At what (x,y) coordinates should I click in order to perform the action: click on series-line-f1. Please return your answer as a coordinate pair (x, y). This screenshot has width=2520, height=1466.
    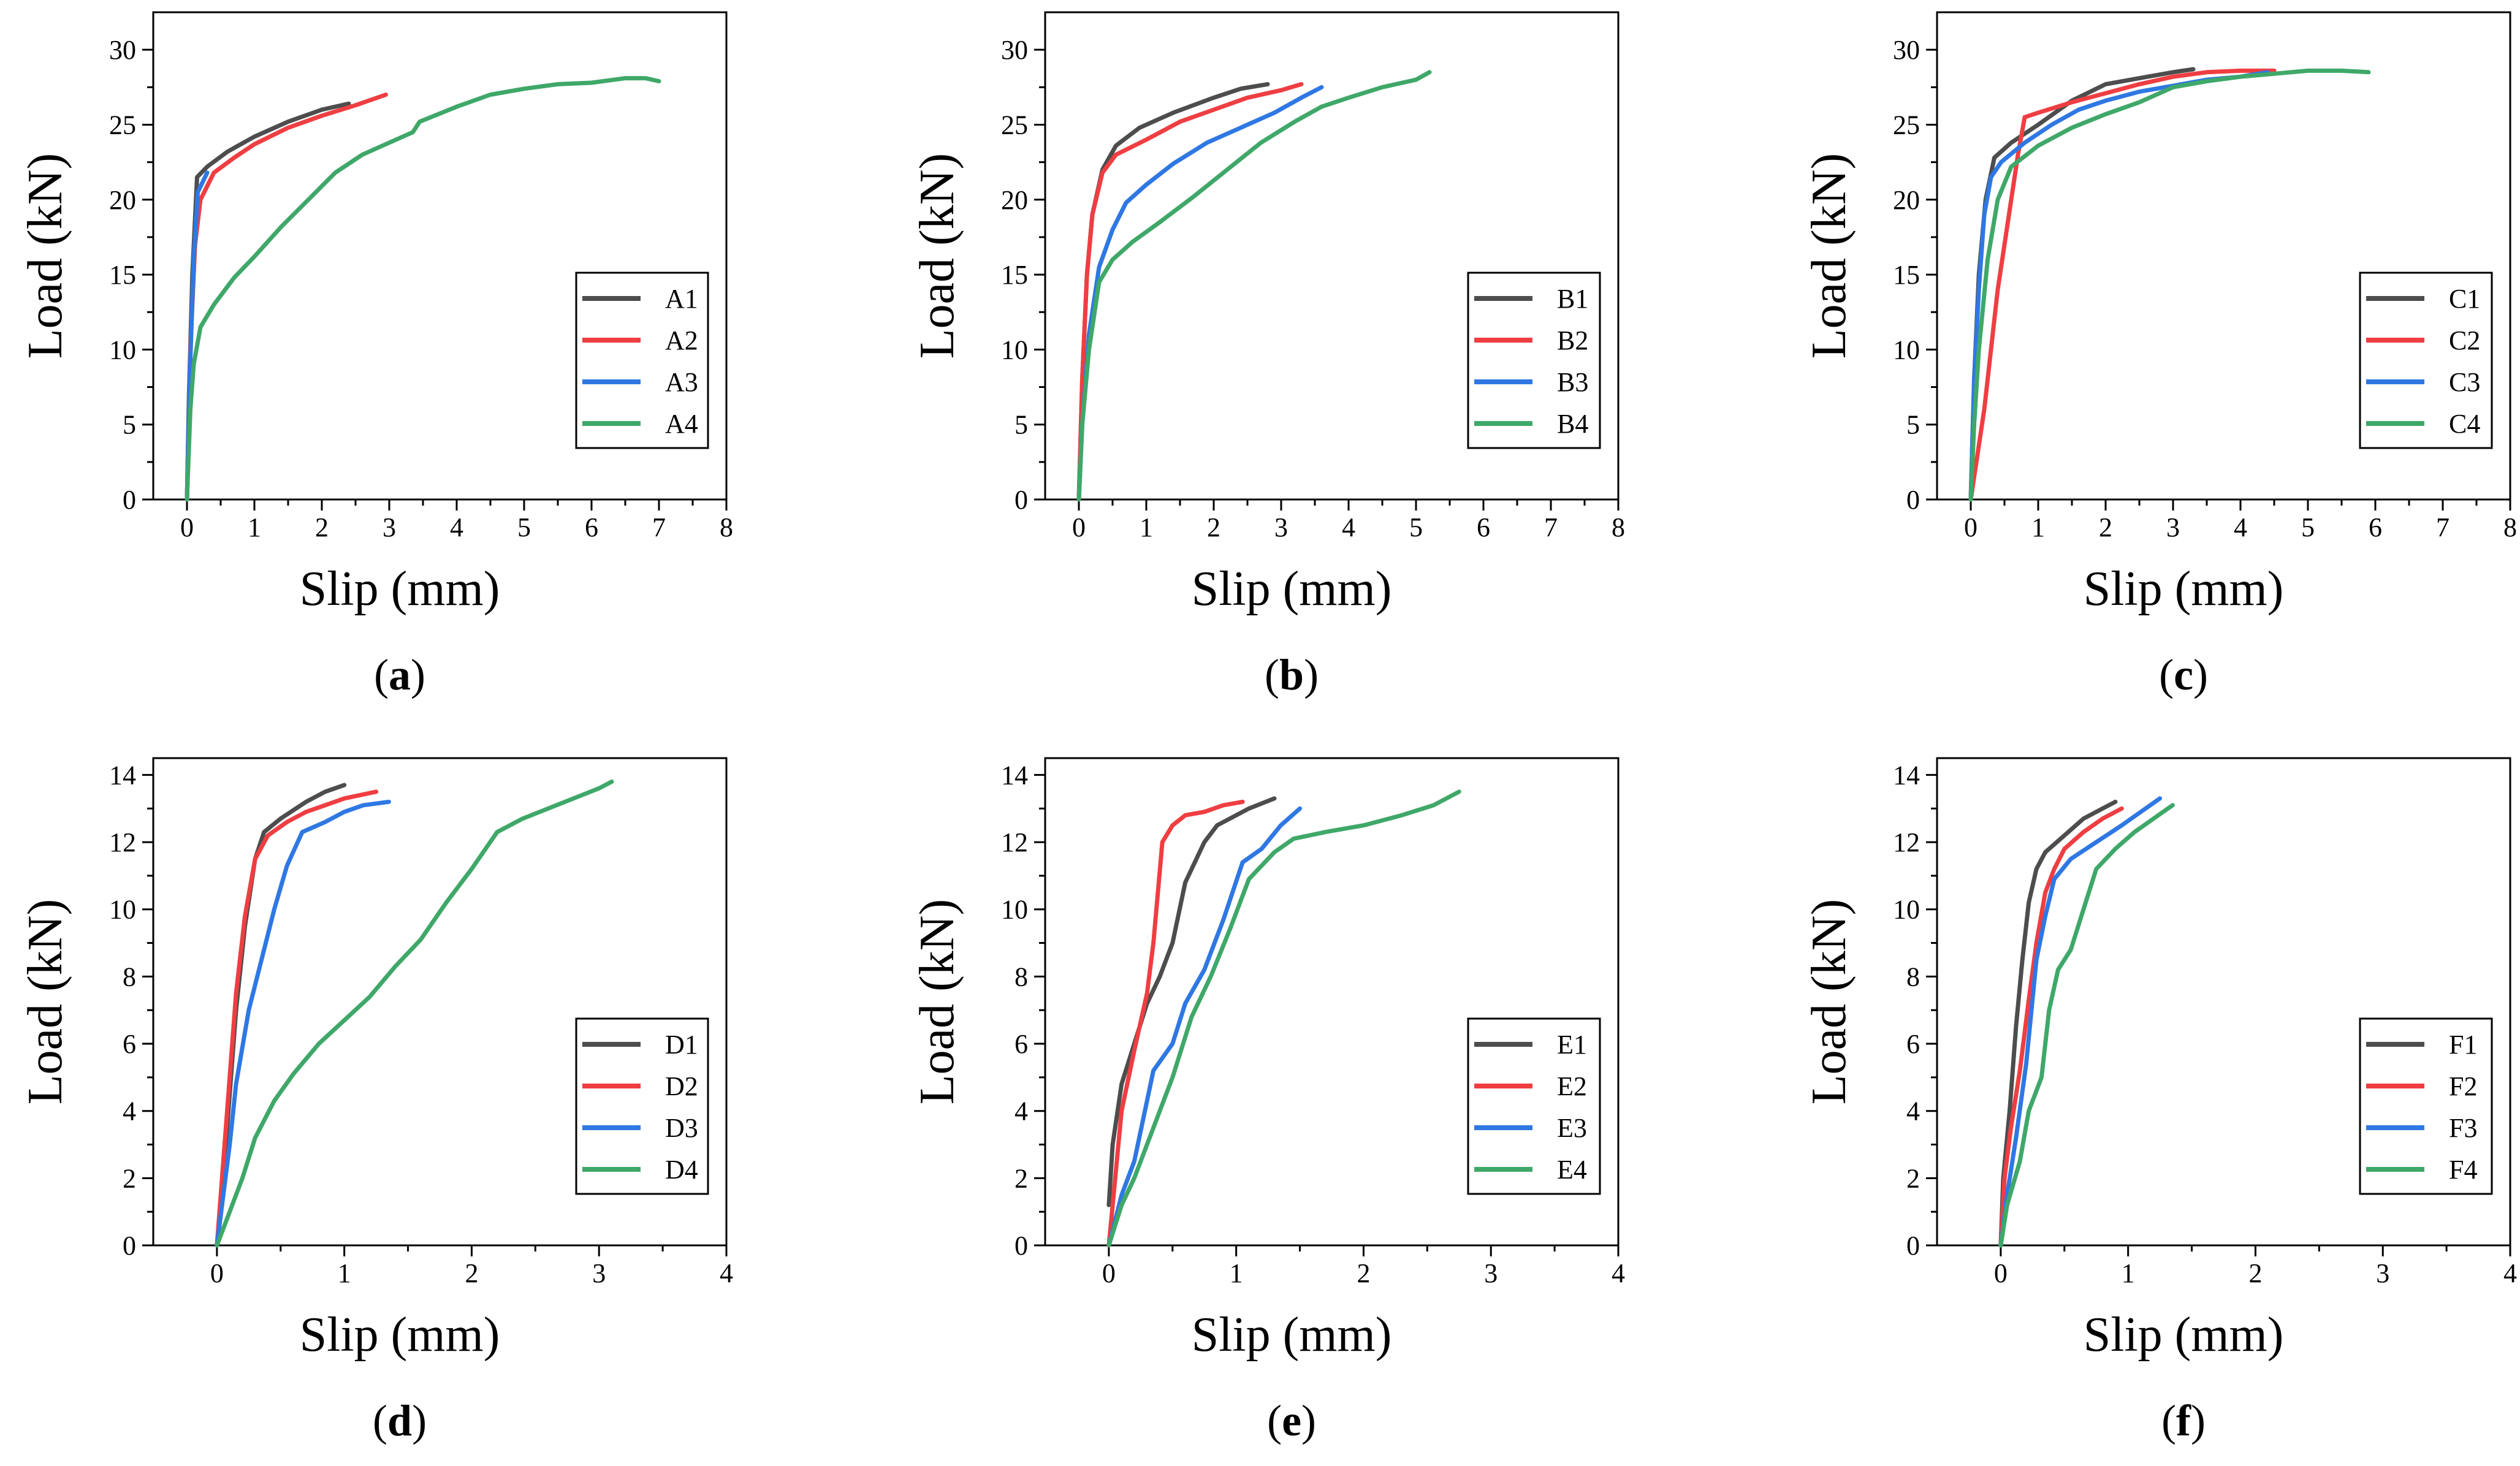
    Looking at the image, I should click on (2058, 1023).